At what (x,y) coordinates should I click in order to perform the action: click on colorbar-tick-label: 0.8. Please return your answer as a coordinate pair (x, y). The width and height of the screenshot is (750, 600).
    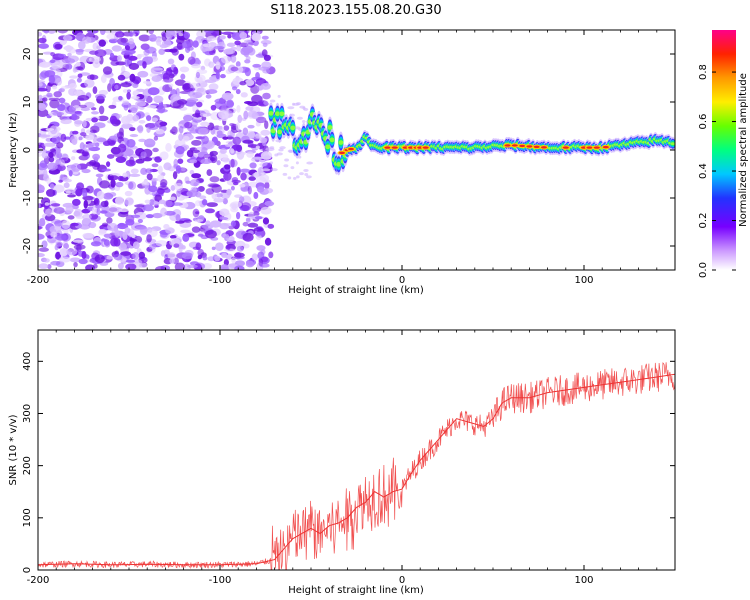
    Looking at the image, I should click on (703, 72).